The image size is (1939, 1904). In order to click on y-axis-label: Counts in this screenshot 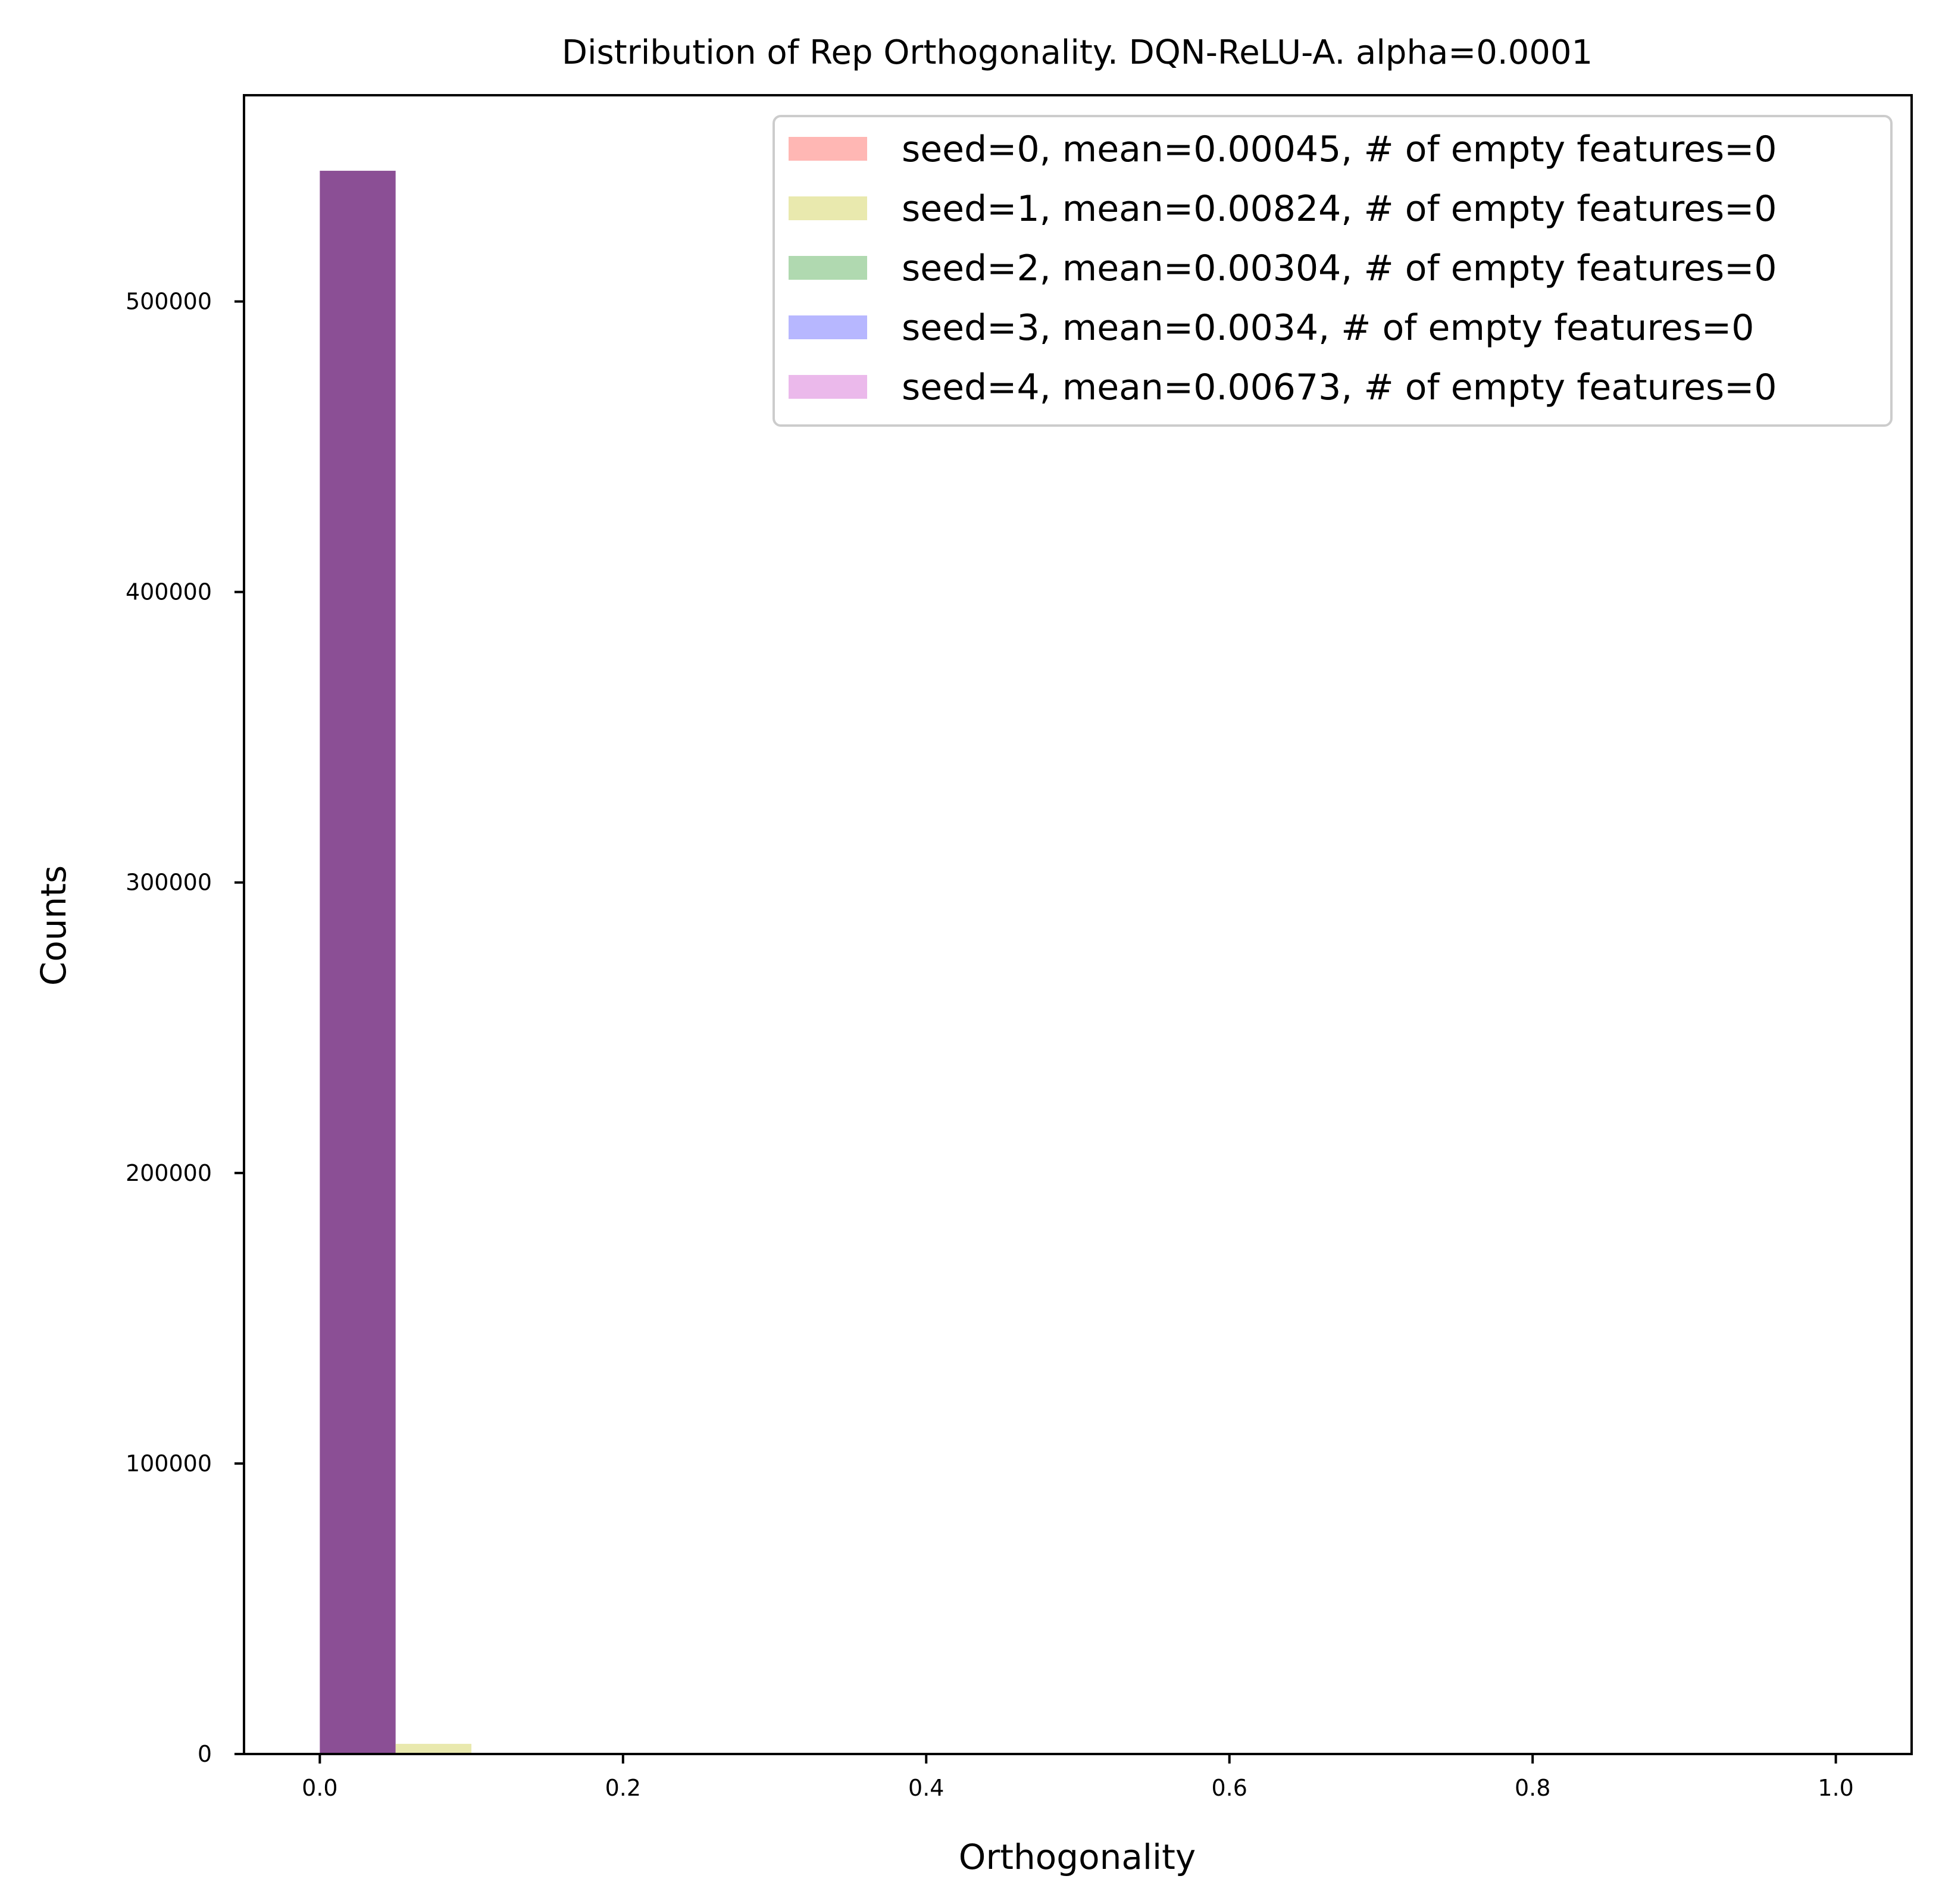, I will do `click(53, 926)`.